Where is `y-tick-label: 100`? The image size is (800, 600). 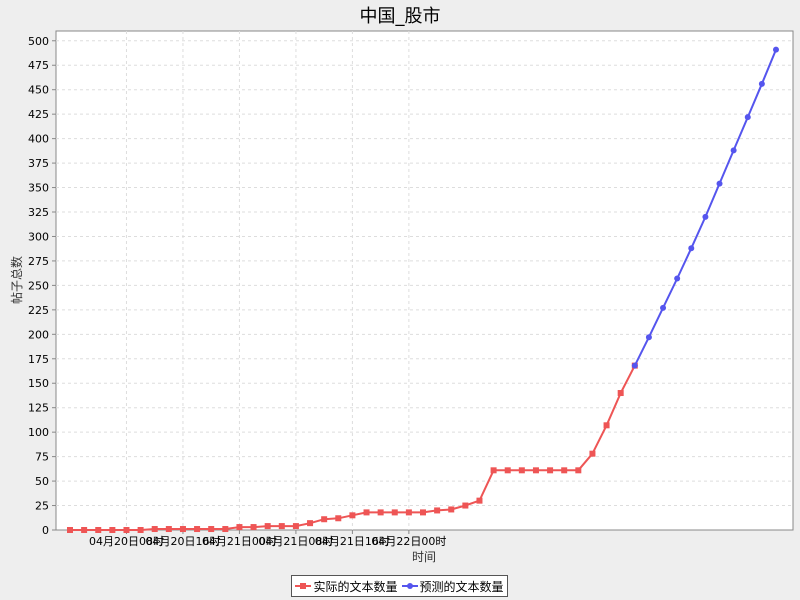
y-tick-label: 100 is located at coordinates (38, 432).